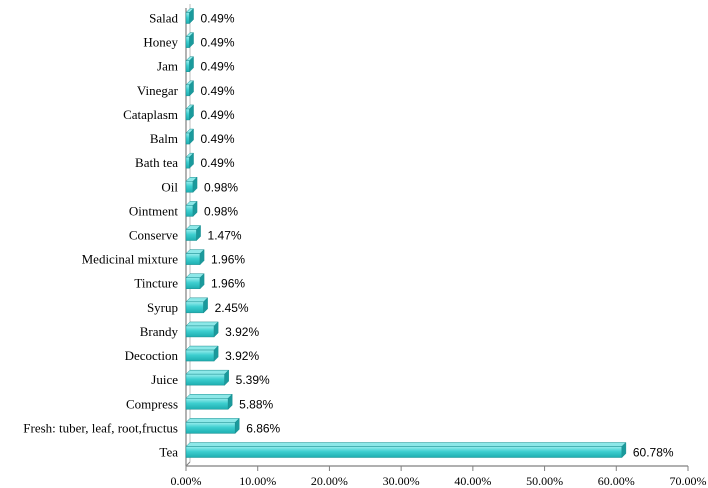 This screenshot has width=708, height=488. What do you see at coordinates (544, 481) in the screenshot?
I see `x-tick-label: 50.00%` at bounding box center [544, 481].